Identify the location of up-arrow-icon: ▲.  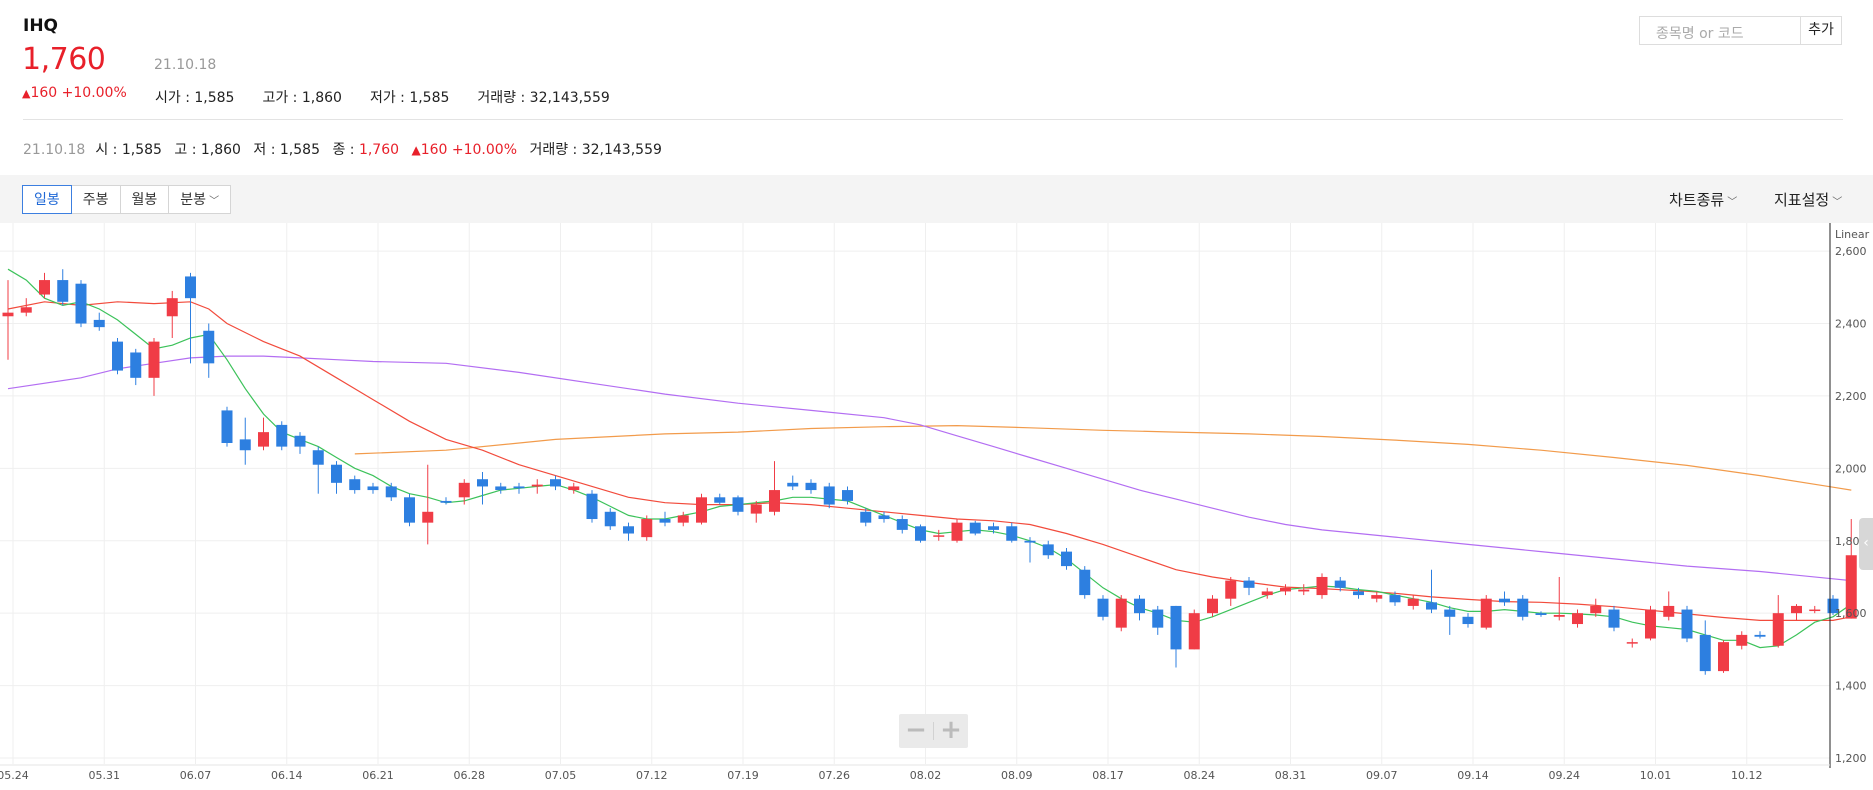
(416, 150).